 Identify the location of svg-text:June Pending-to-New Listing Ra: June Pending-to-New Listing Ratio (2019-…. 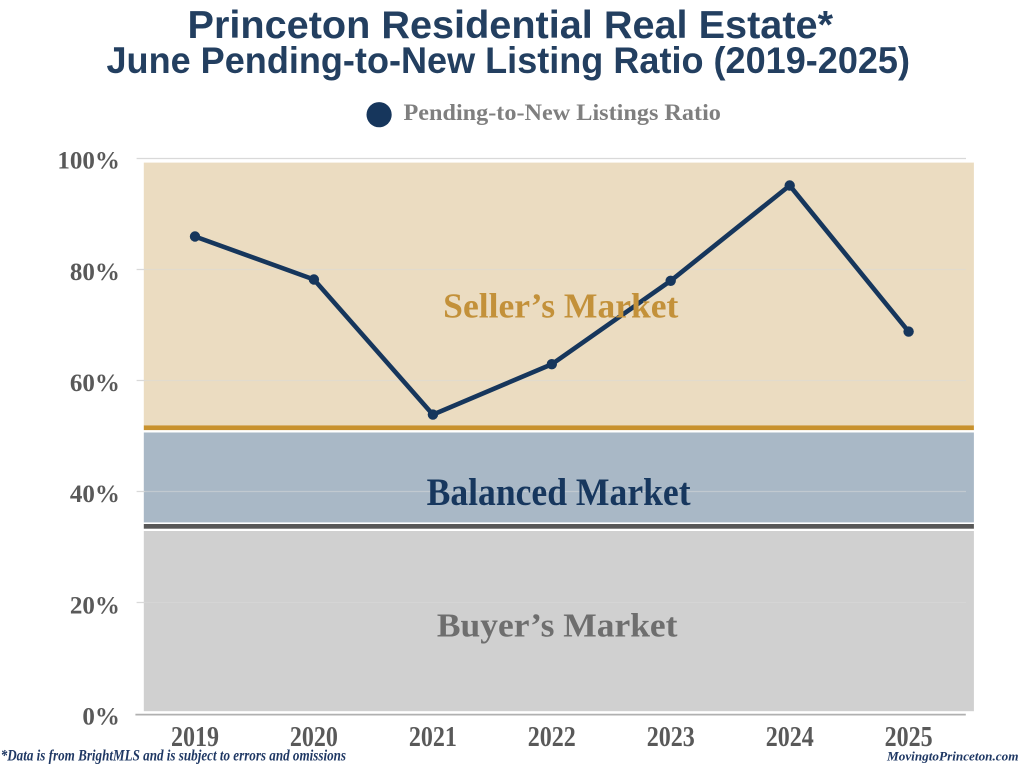
(509, 60).